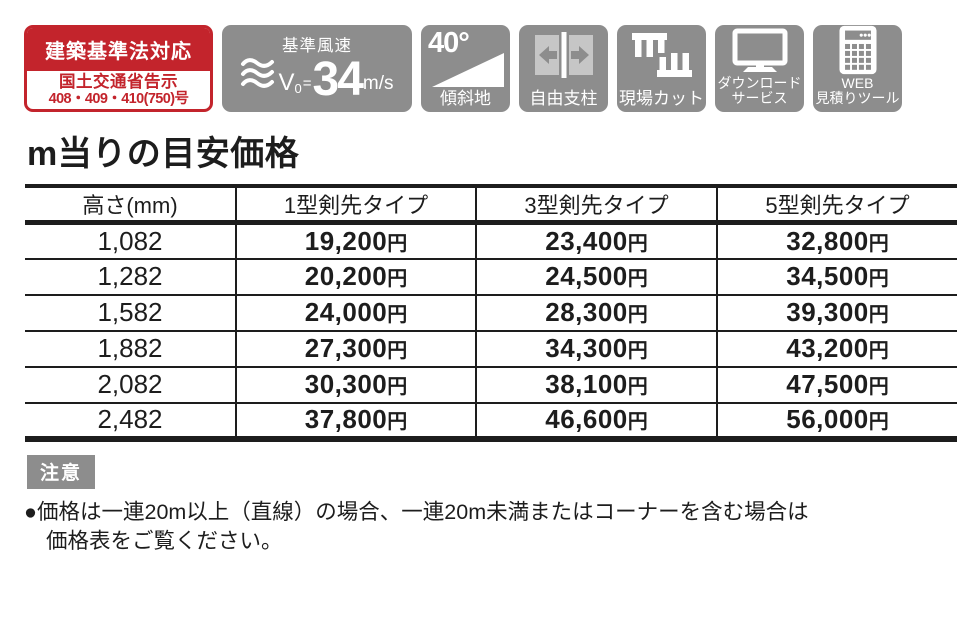 The width and height of the screenshot is (980, 623). What do you see at coordinates (827, 276) in the screenshot?
I see `price-value: 34,500` at bounding box center [827, 276].